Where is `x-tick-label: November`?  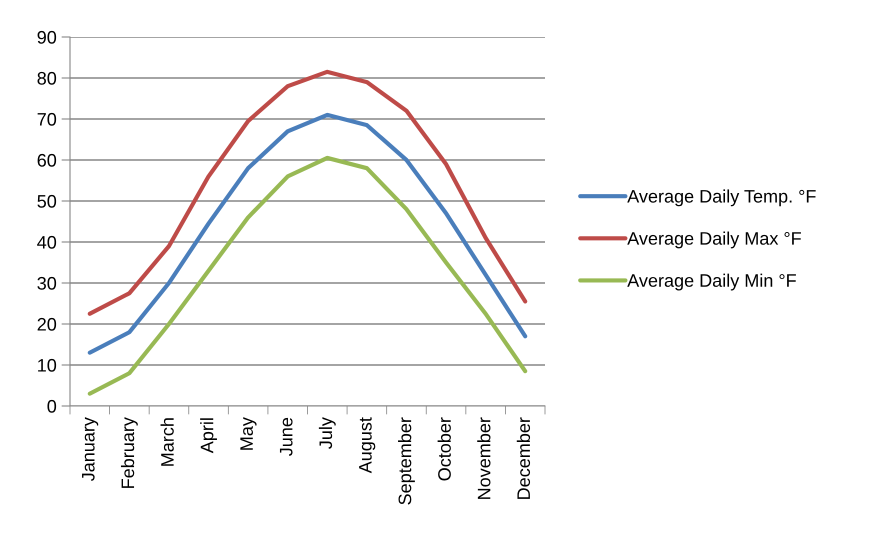
x-tick-label: November is located at coordinates (483, 458).